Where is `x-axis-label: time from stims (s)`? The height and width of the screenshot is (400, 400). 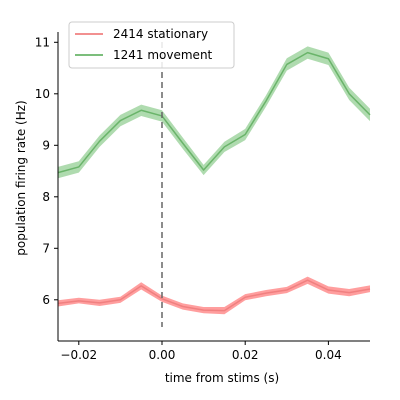
x-axis-label: time from stims (s) is located at coordinates (222, 378).